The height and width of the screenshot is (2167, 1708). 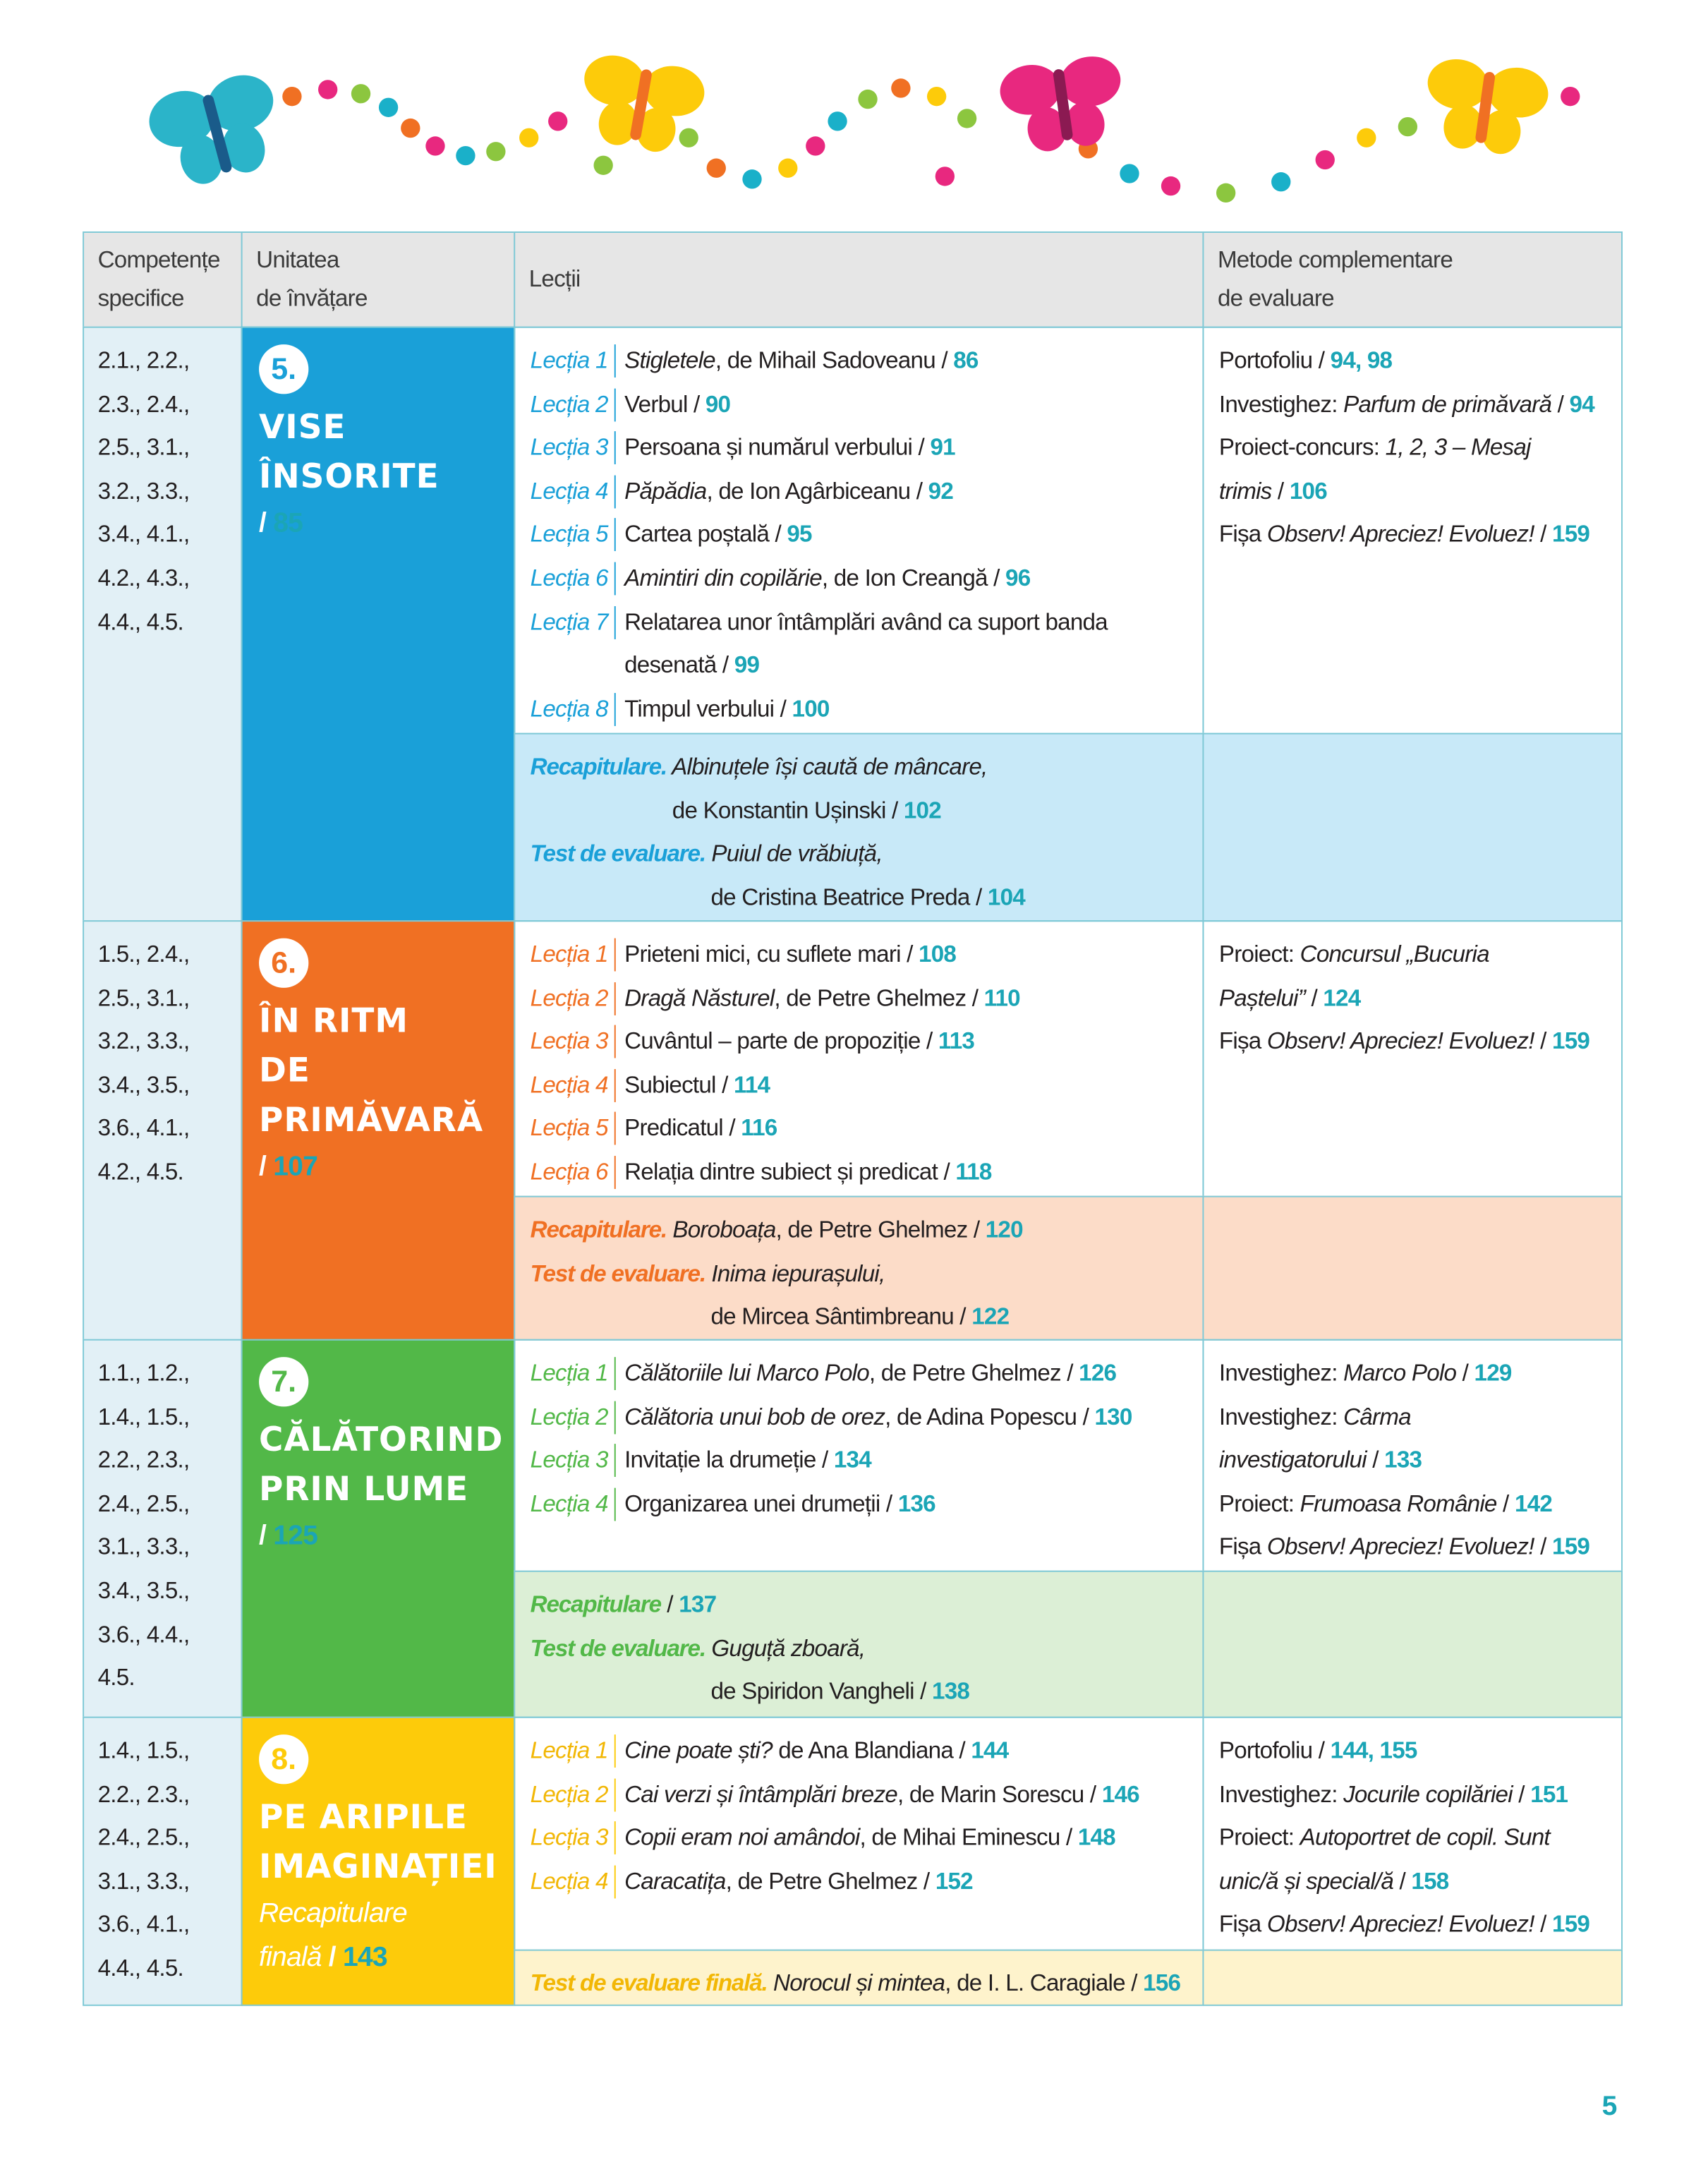 I want to click on text-run-text: , de Mihail Sadoveanu /, so click(x=834, y=360).